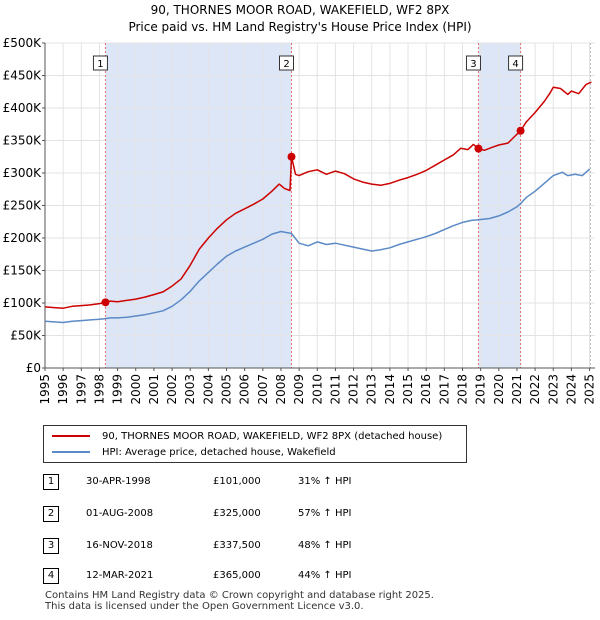 The image size is (600, 620). Describe the element at coordinates (23, 76) in the screenshot. I see `y-tick-label: £450K` at that location.